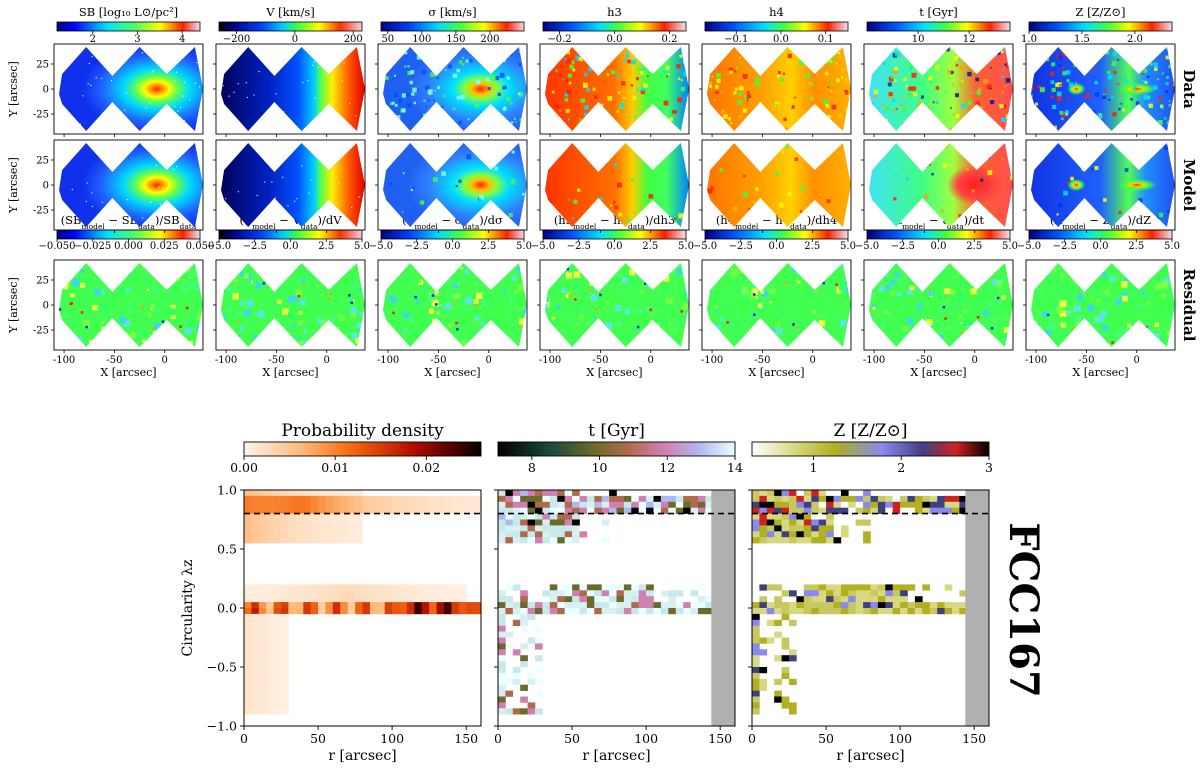  Describe the element at coordinates (13, 305) in the screenshot. I see `y-axis-label: Y [arcsec]` at that location.